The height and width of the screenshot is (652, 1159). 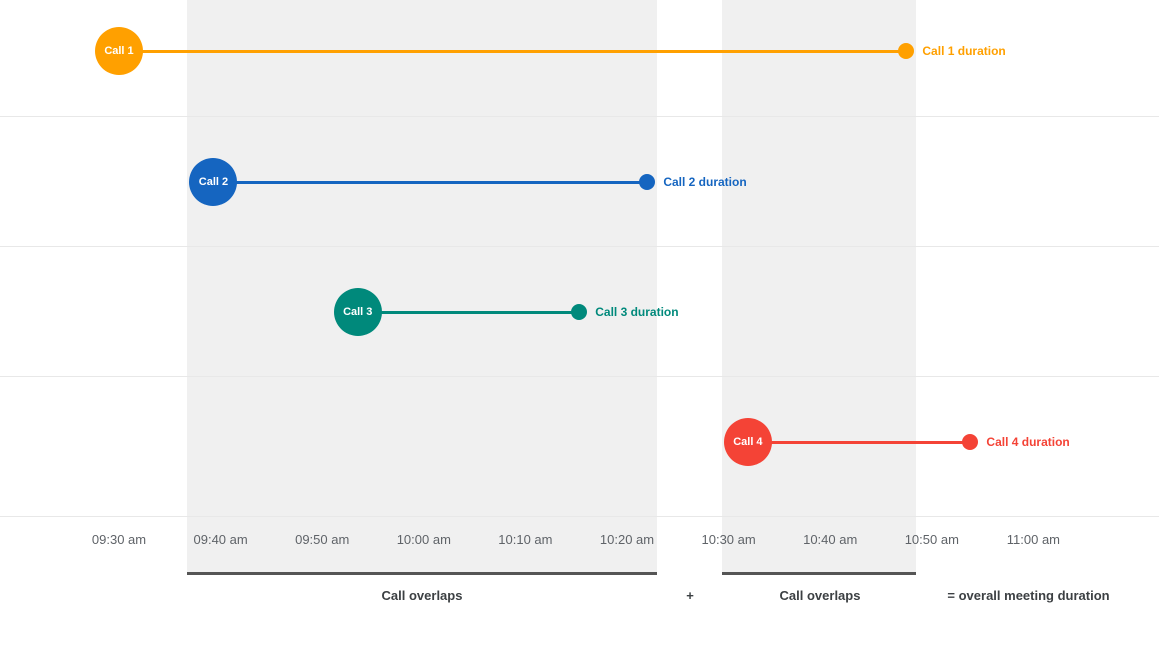 What do you see at coordinates (690, 595) in the screenshot?
I see `plus-label: +` at bounding box center [690, 595].